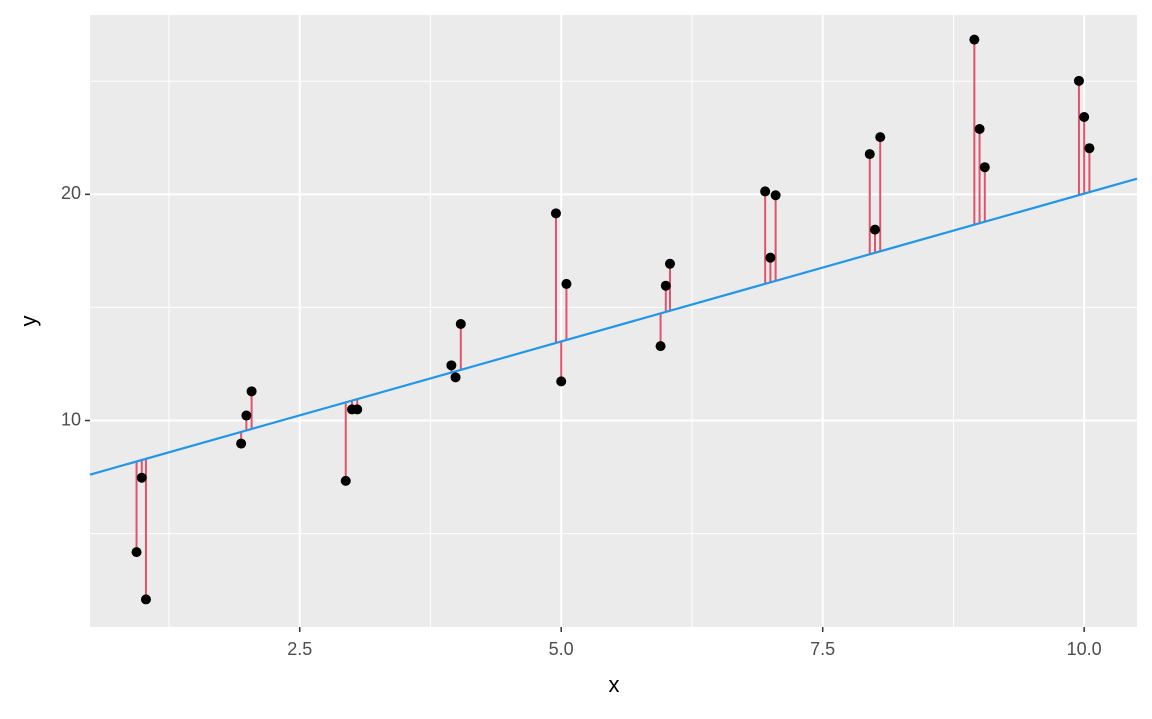 The height and width of the screenshot is (719, 1152). Describe the element at coordinates (299, 649) in the screenshot. I see `x-tick-label: 2.5` at that location.